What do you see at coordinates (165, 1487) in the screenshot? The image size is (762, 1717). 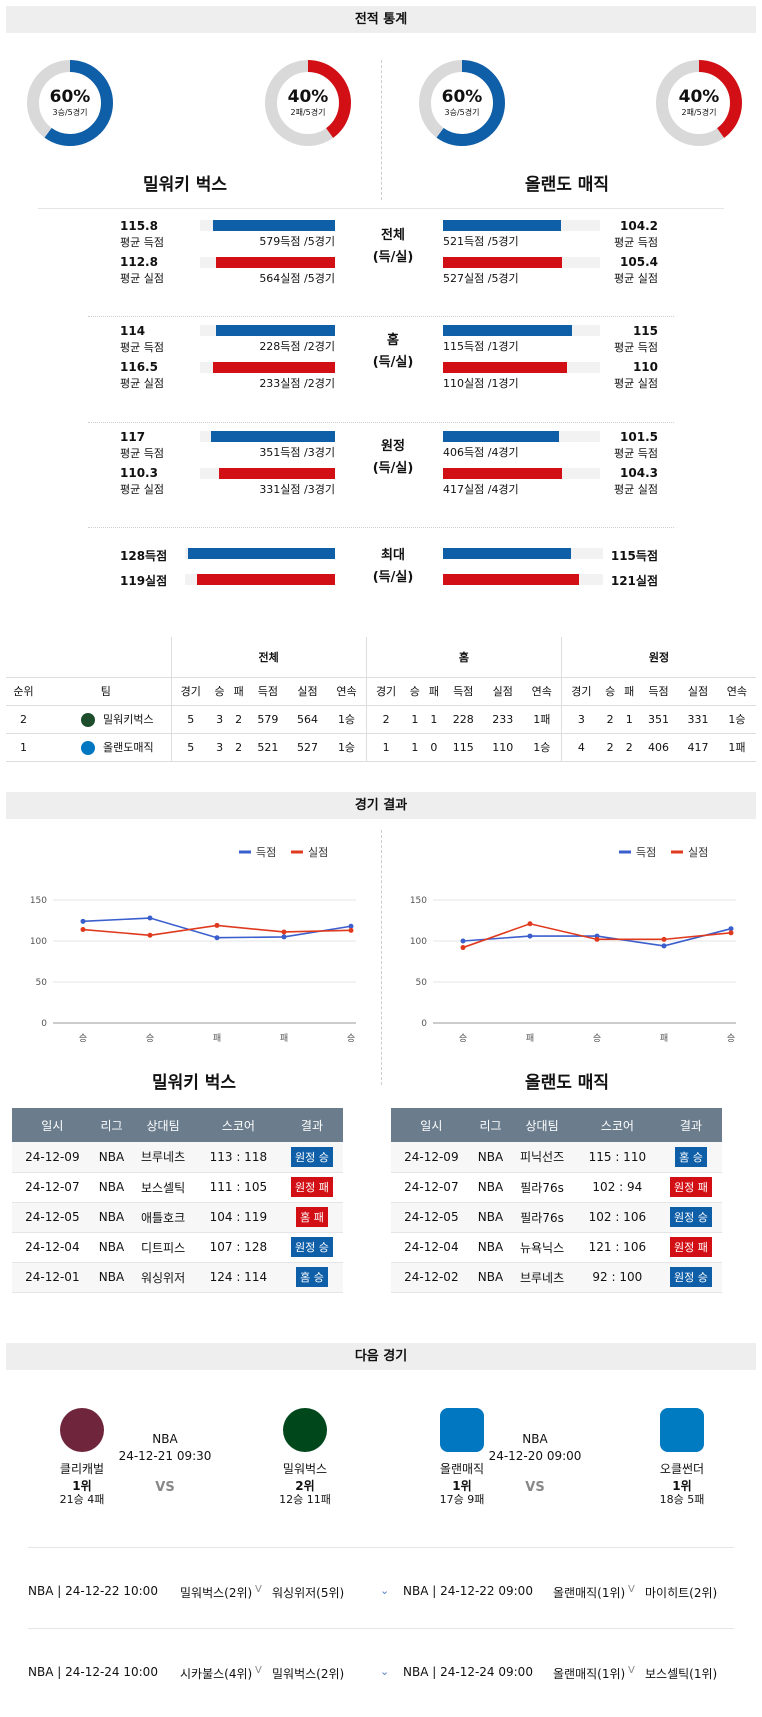 I see `vs-label: VS` at bounding box center [165, 1487].